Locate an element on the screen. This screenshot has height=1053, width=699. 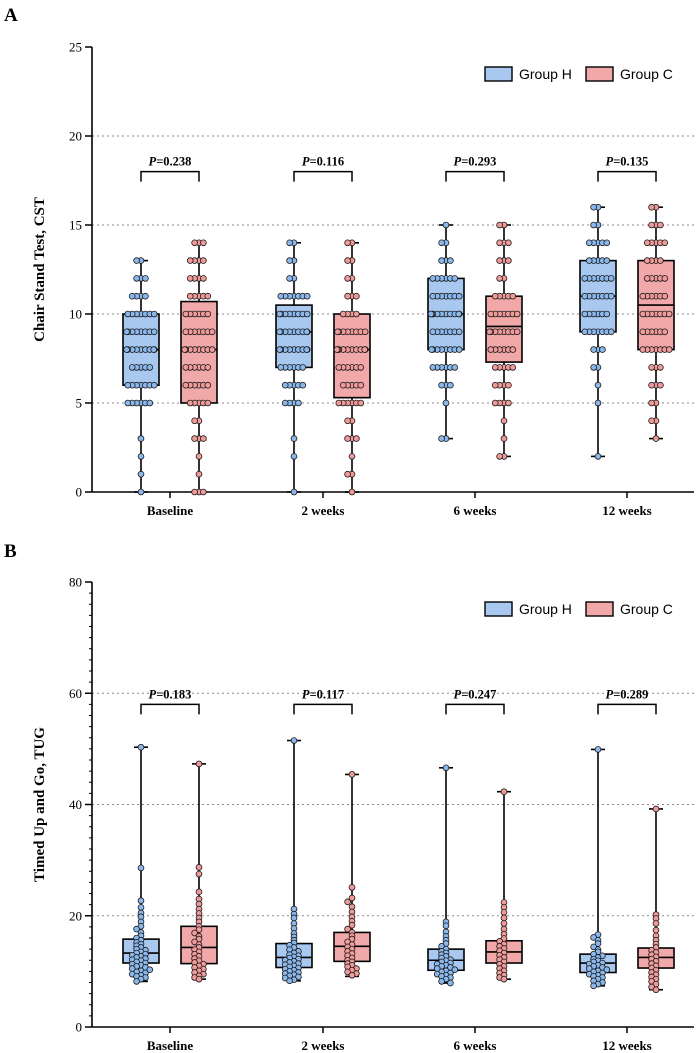
x-category-label: 12 weeks is located at coordinates (626, 510).